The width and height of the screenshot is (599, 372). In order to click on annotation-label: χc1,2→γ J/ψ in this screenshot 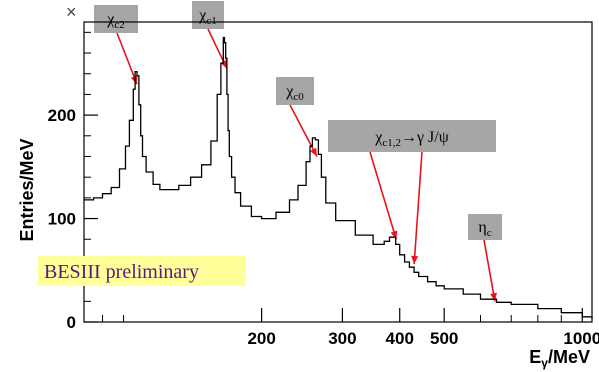, I will do `click(411, 139)`.